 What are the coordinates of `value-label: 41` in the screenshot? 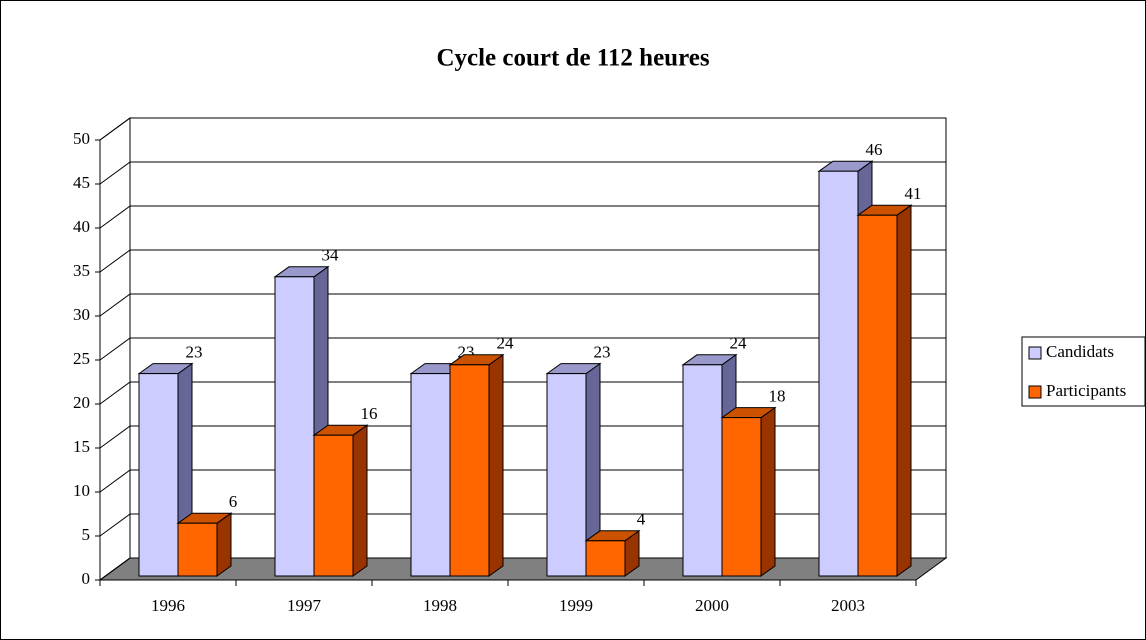 It's located at (913, 193).